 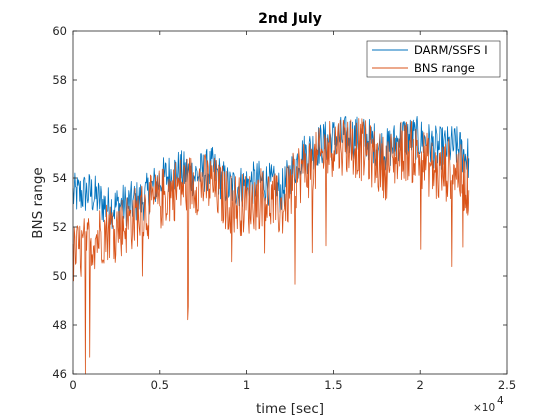 I want to click on x-axis-exponent: ×10 4, so click(x=488, y=404).